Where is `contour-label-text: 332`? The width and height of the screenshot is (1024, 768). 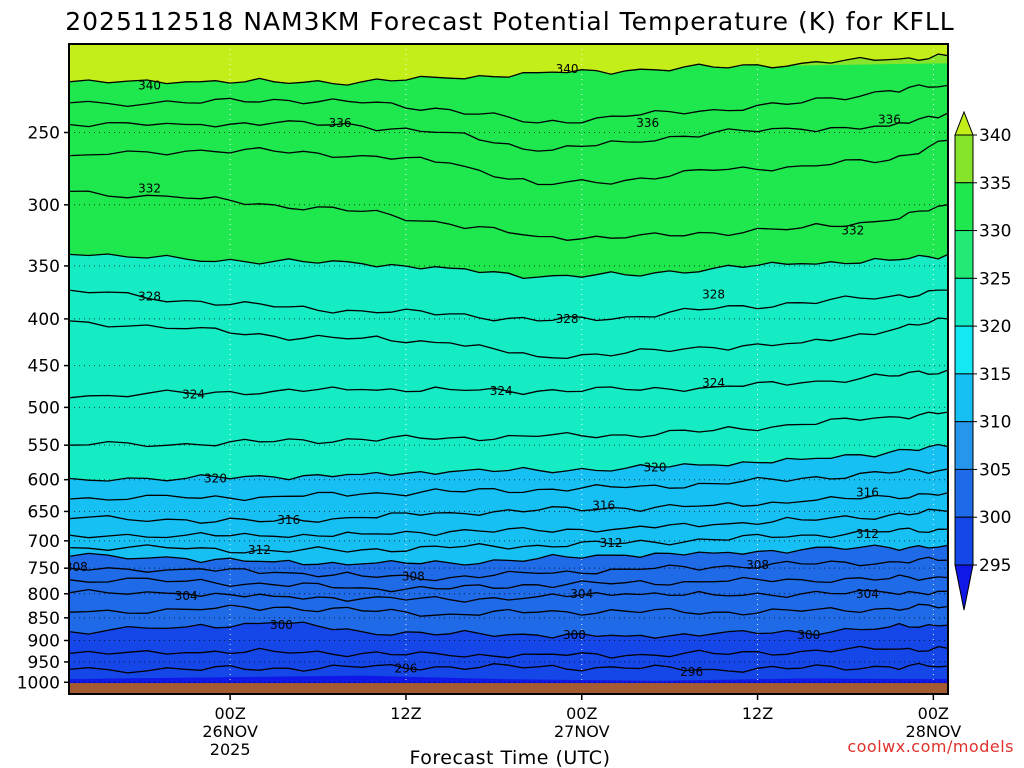 contour-label-text: 332 is located at coordinates (149, 189).